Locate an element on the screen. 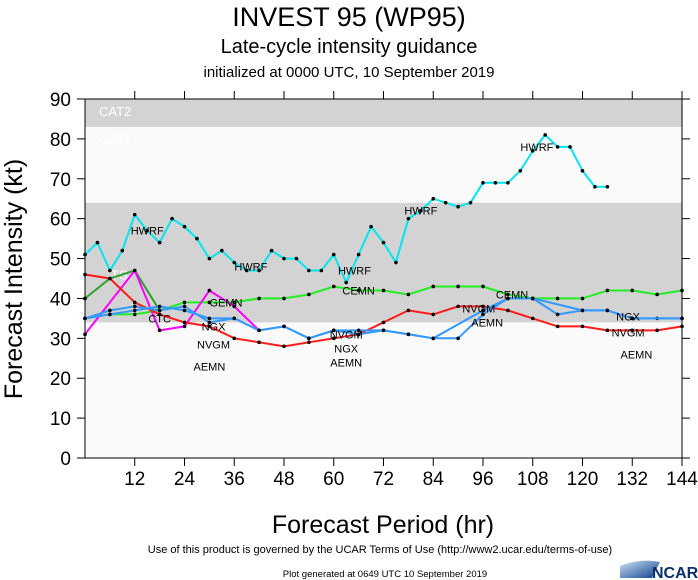  x-tick-label: 72 is located at coordinates (383, 479).